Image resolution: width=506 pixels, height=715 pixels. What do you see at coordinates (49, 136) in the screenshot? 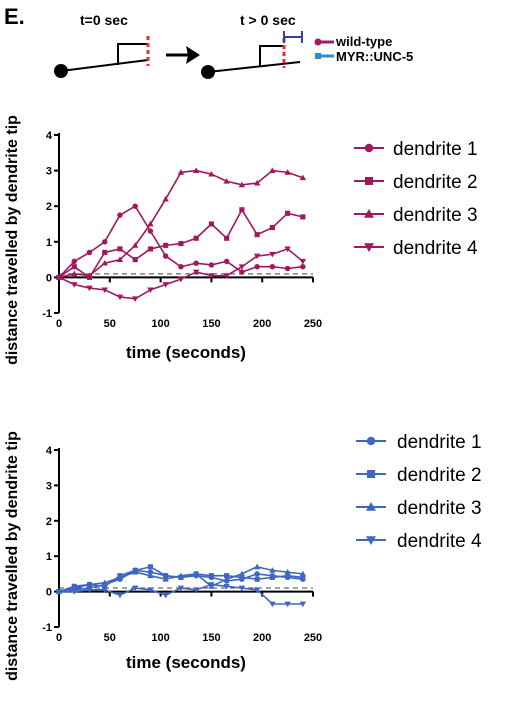
I see `y-tick-label: 4` at bounding box center [49, 136].